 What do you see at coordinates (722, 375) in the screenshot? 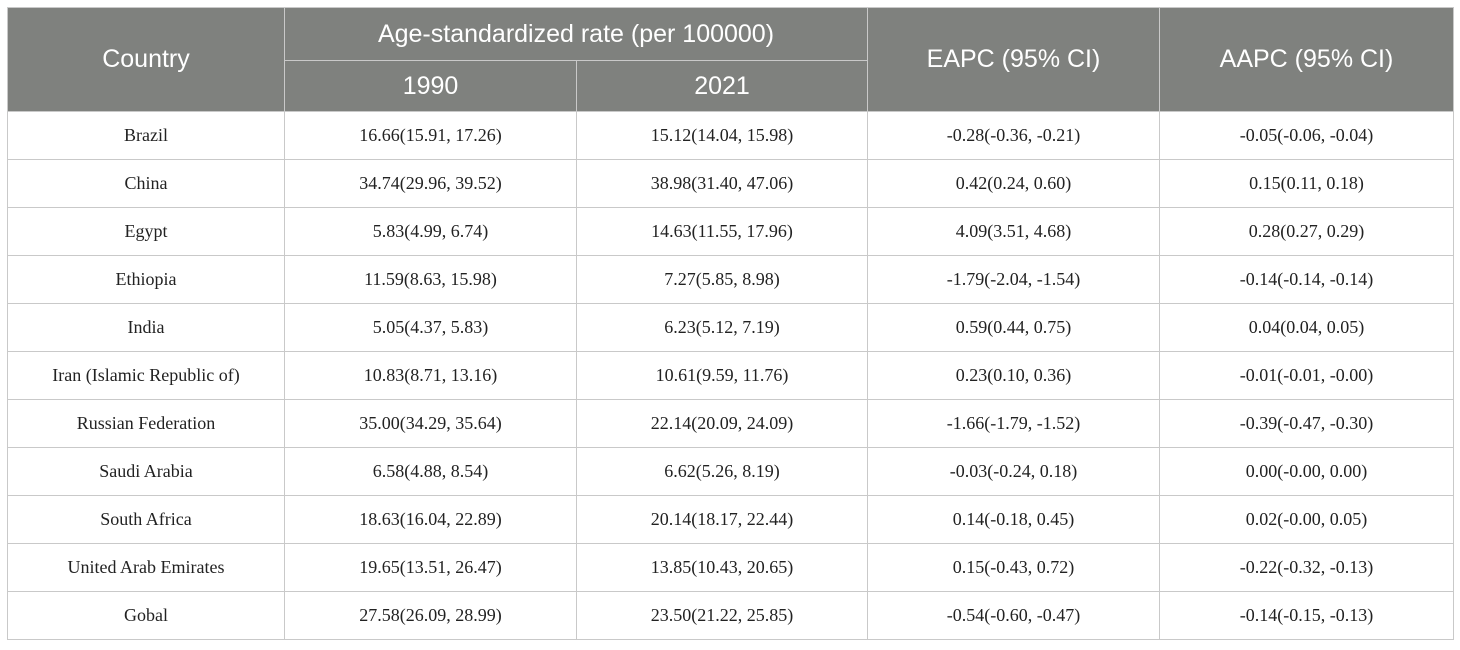
I see `cell-2021: 10.61(9.59, 11.76)` at bounding box center [722, 375].